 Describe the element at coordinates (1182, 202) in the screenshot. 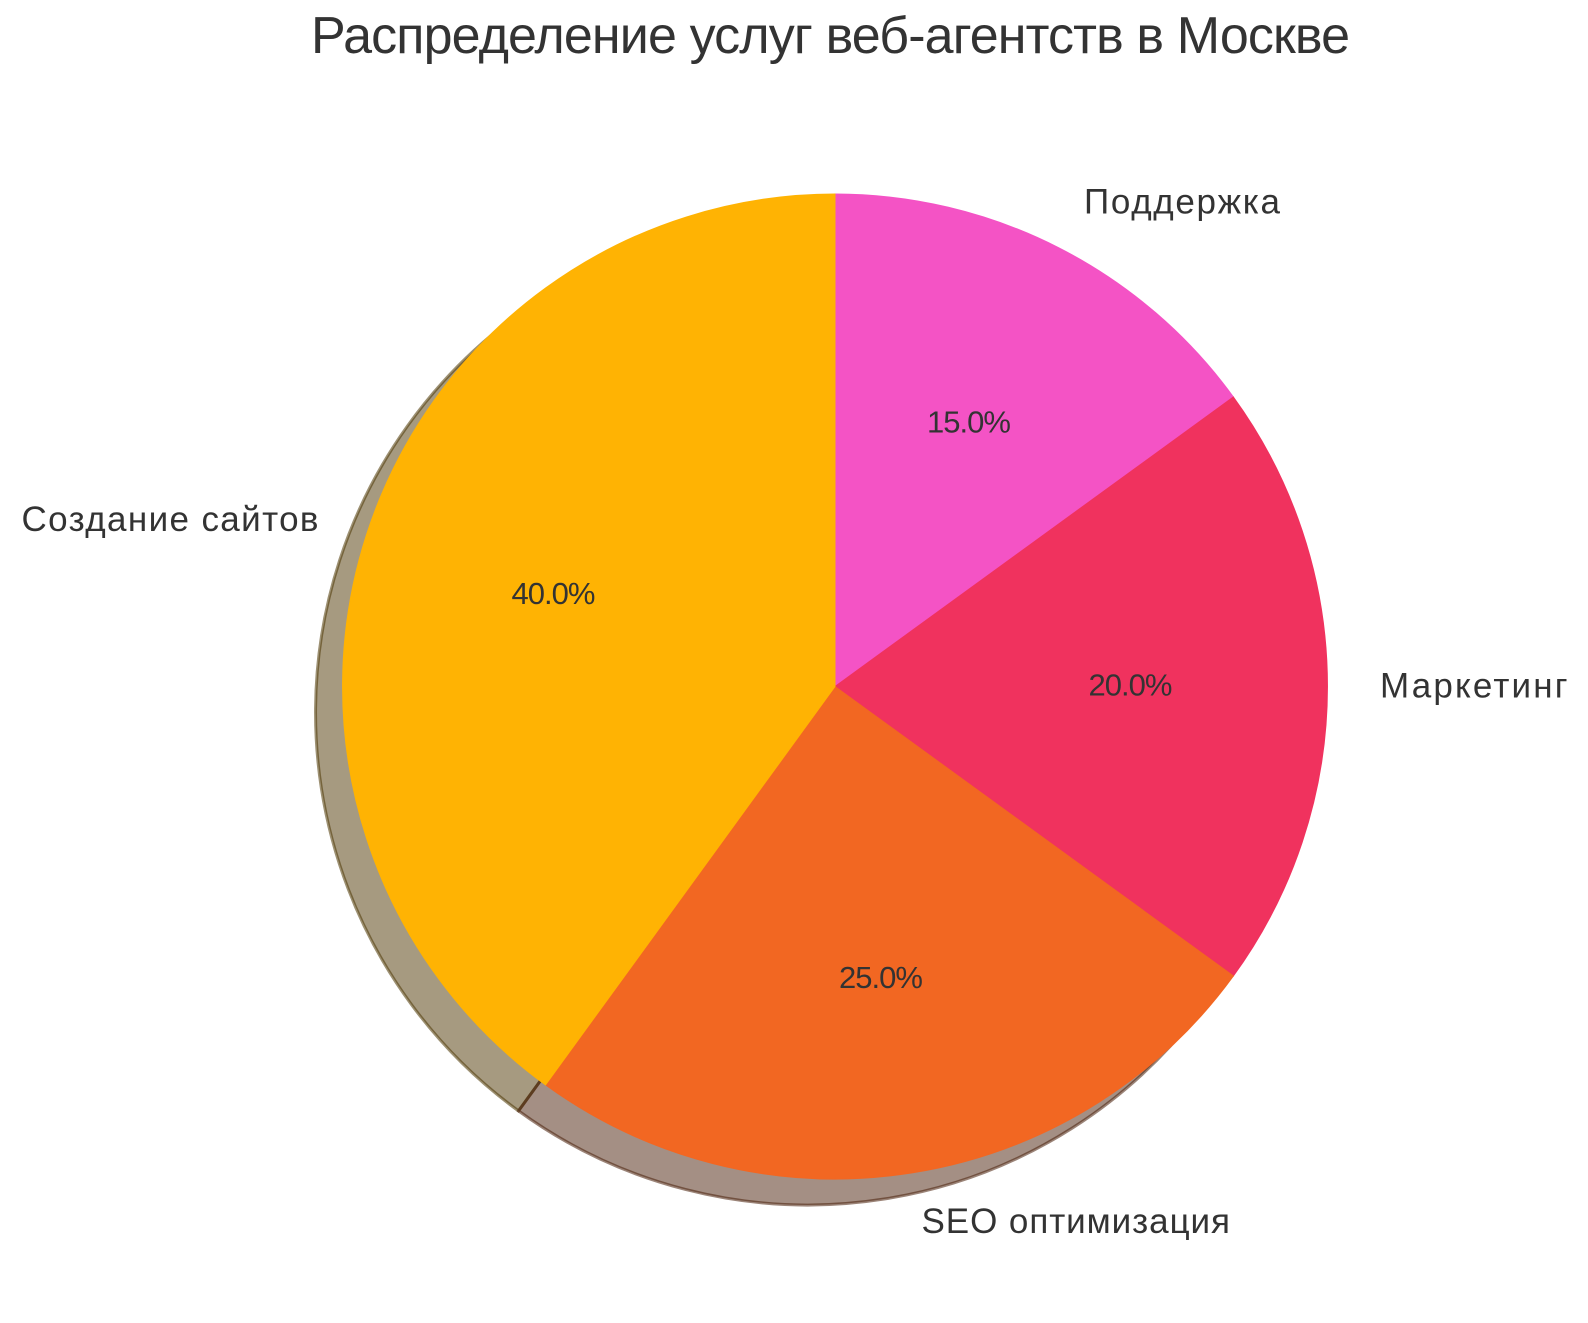

I see `svg-text: Поддержка` at that location.